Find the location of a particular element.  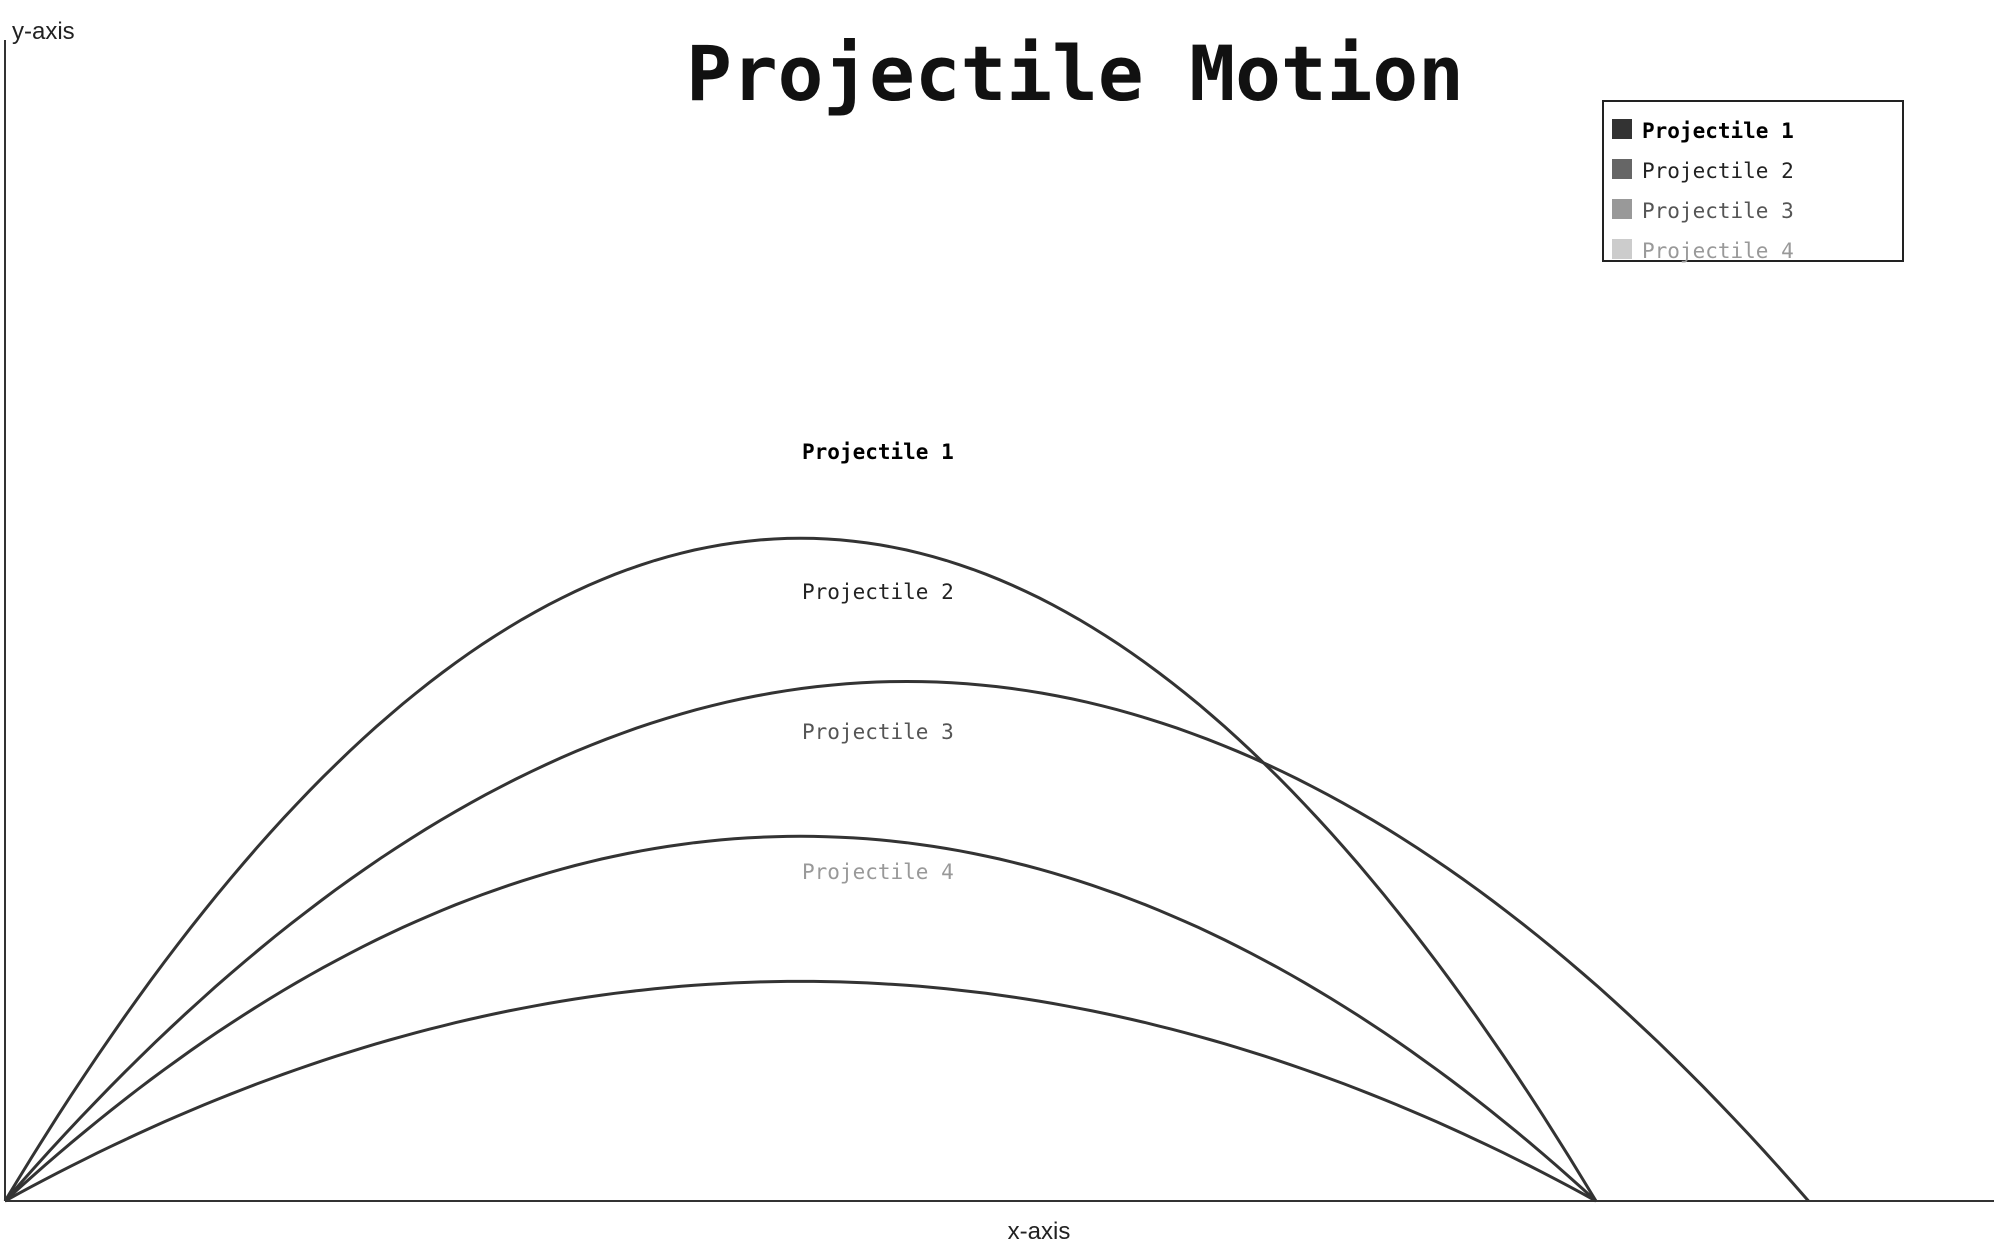

curve-label-1: Projectile 1 is located at coordinates (878, 452).